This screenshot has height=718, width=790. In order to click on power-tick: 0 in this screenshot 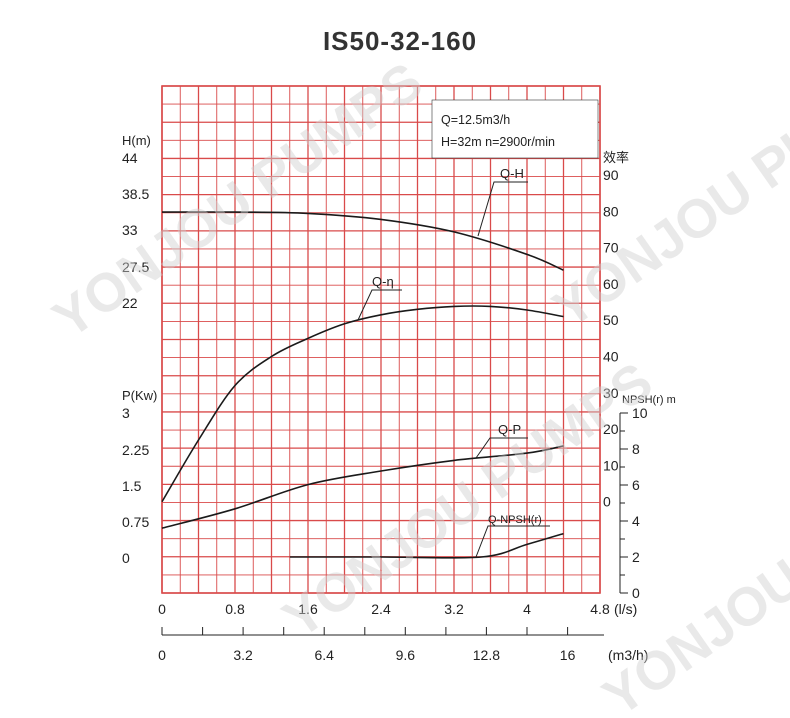, I will do `click(126, 558)`.